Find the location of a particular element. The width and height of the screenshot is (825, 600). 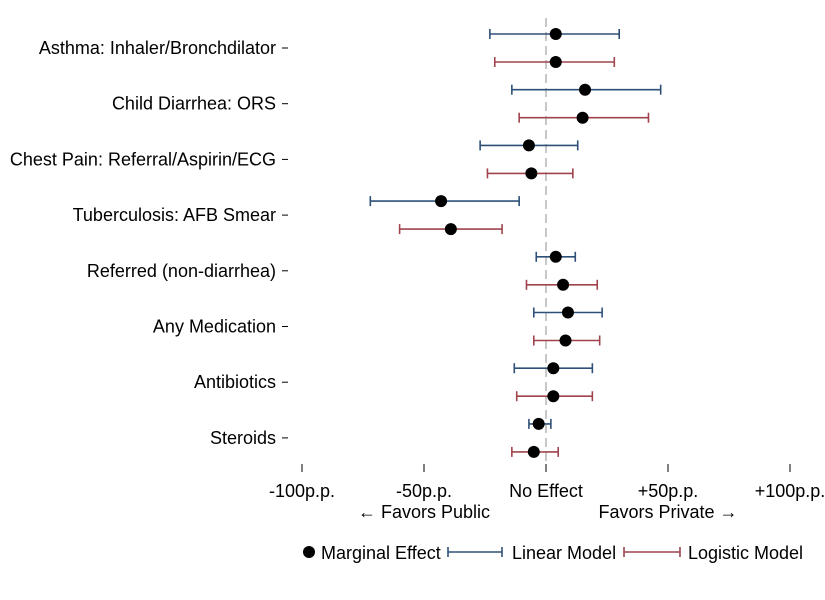

y-tick-label: Any Medication is located at coordinates (214, 327).